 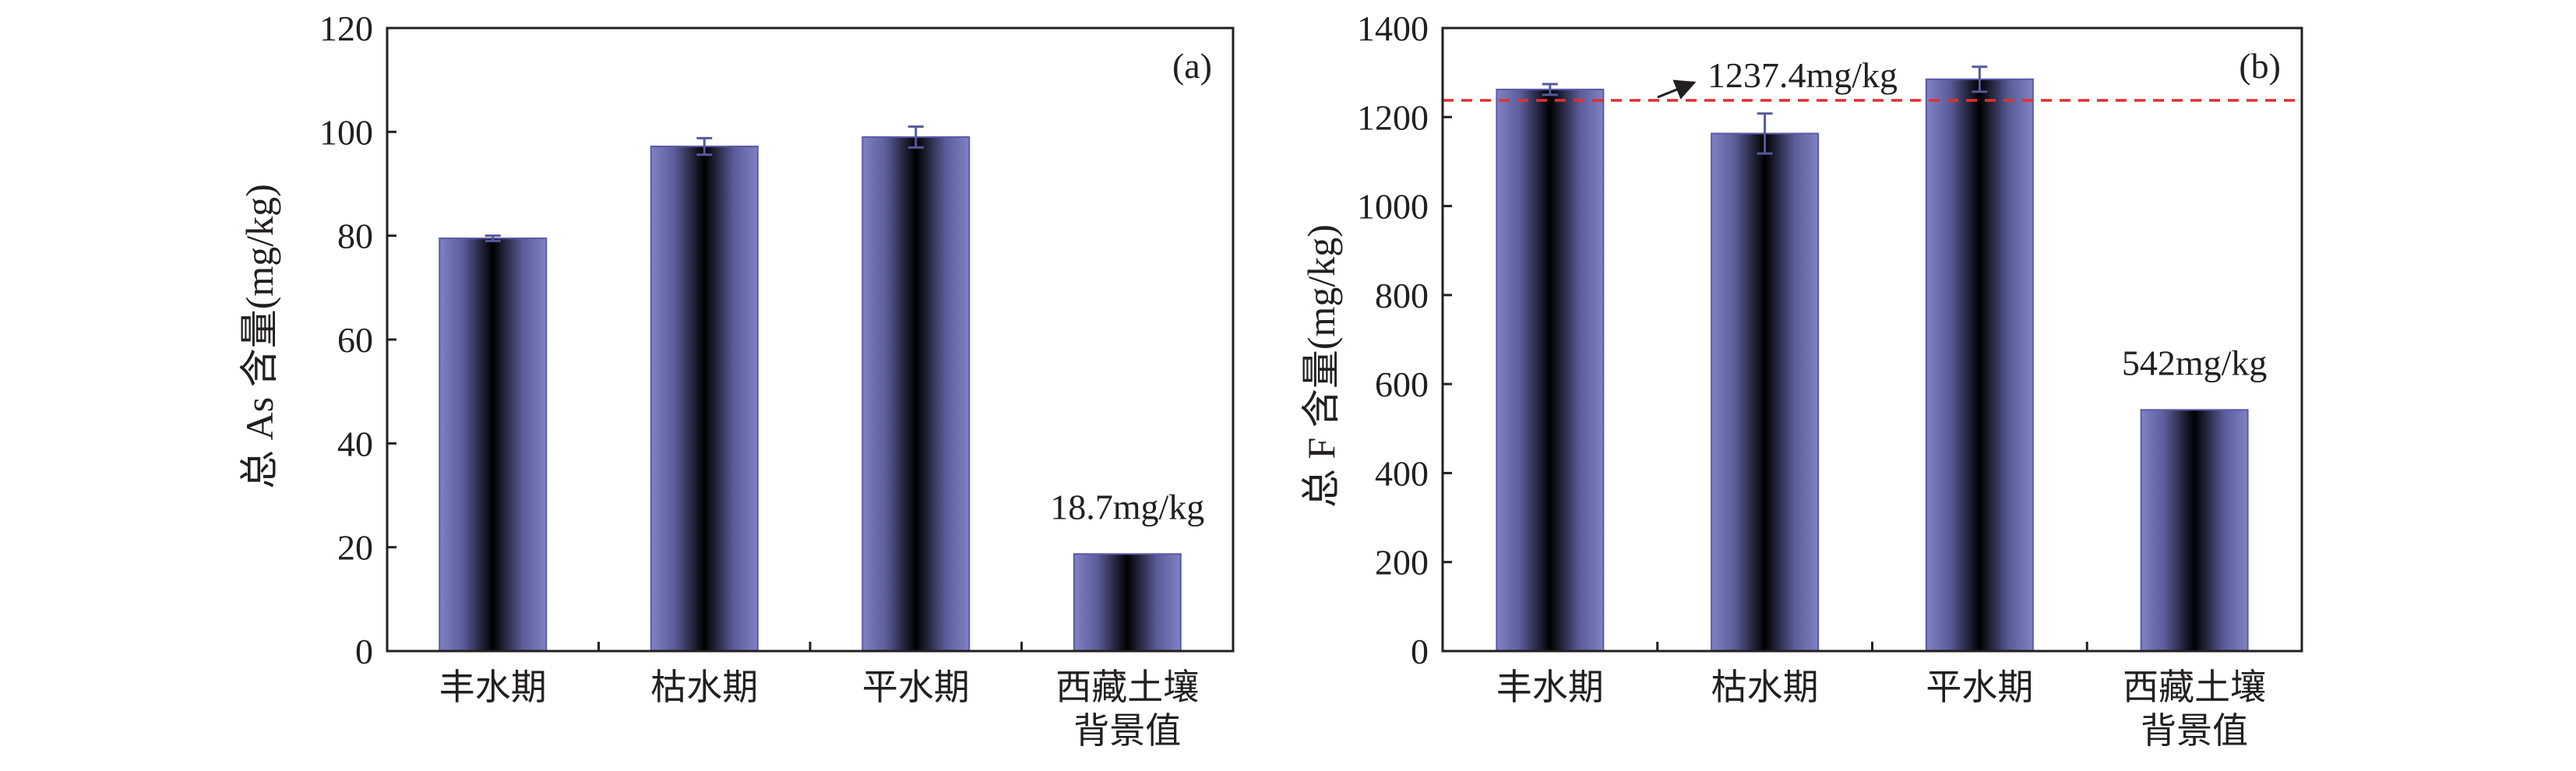 I want to click on y-tick-label: 20, so click(x=355, y=548).